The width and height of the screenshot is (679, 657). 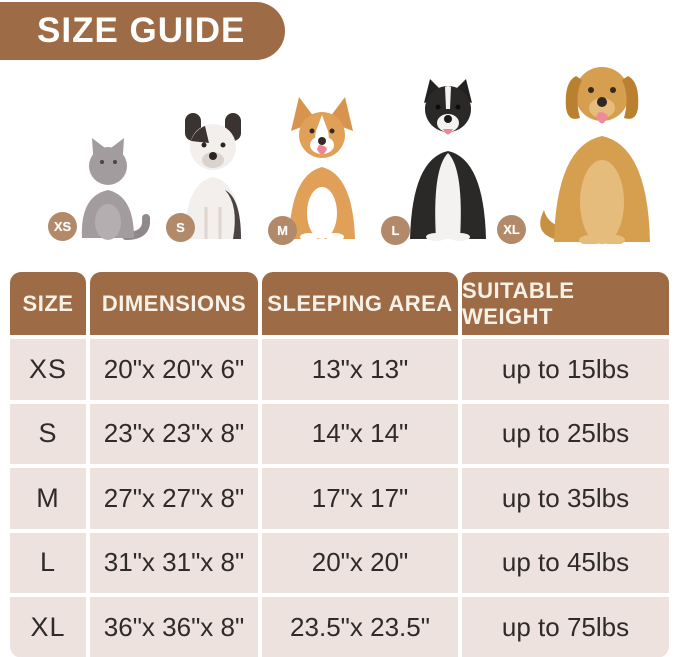 I want to click on french-bulldog-photo, so click(x=213, y=176).